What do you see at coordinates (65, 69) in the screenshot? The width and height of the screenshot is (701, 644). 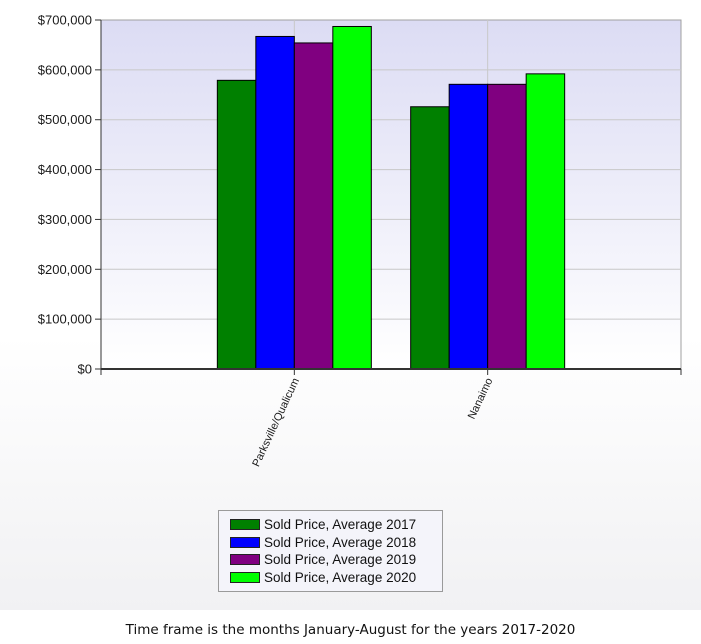 I see `y-tick-label: $600,000` at bounding box center [65, 69].